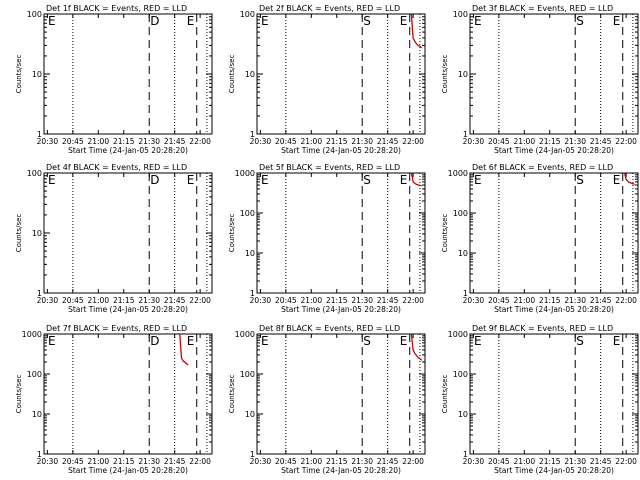 Image resolution: width=640 pixels, height=480 pixels. I want to click on panel-title: Det 3f BLACK = Events, RED = LLD, so click(542, 8).